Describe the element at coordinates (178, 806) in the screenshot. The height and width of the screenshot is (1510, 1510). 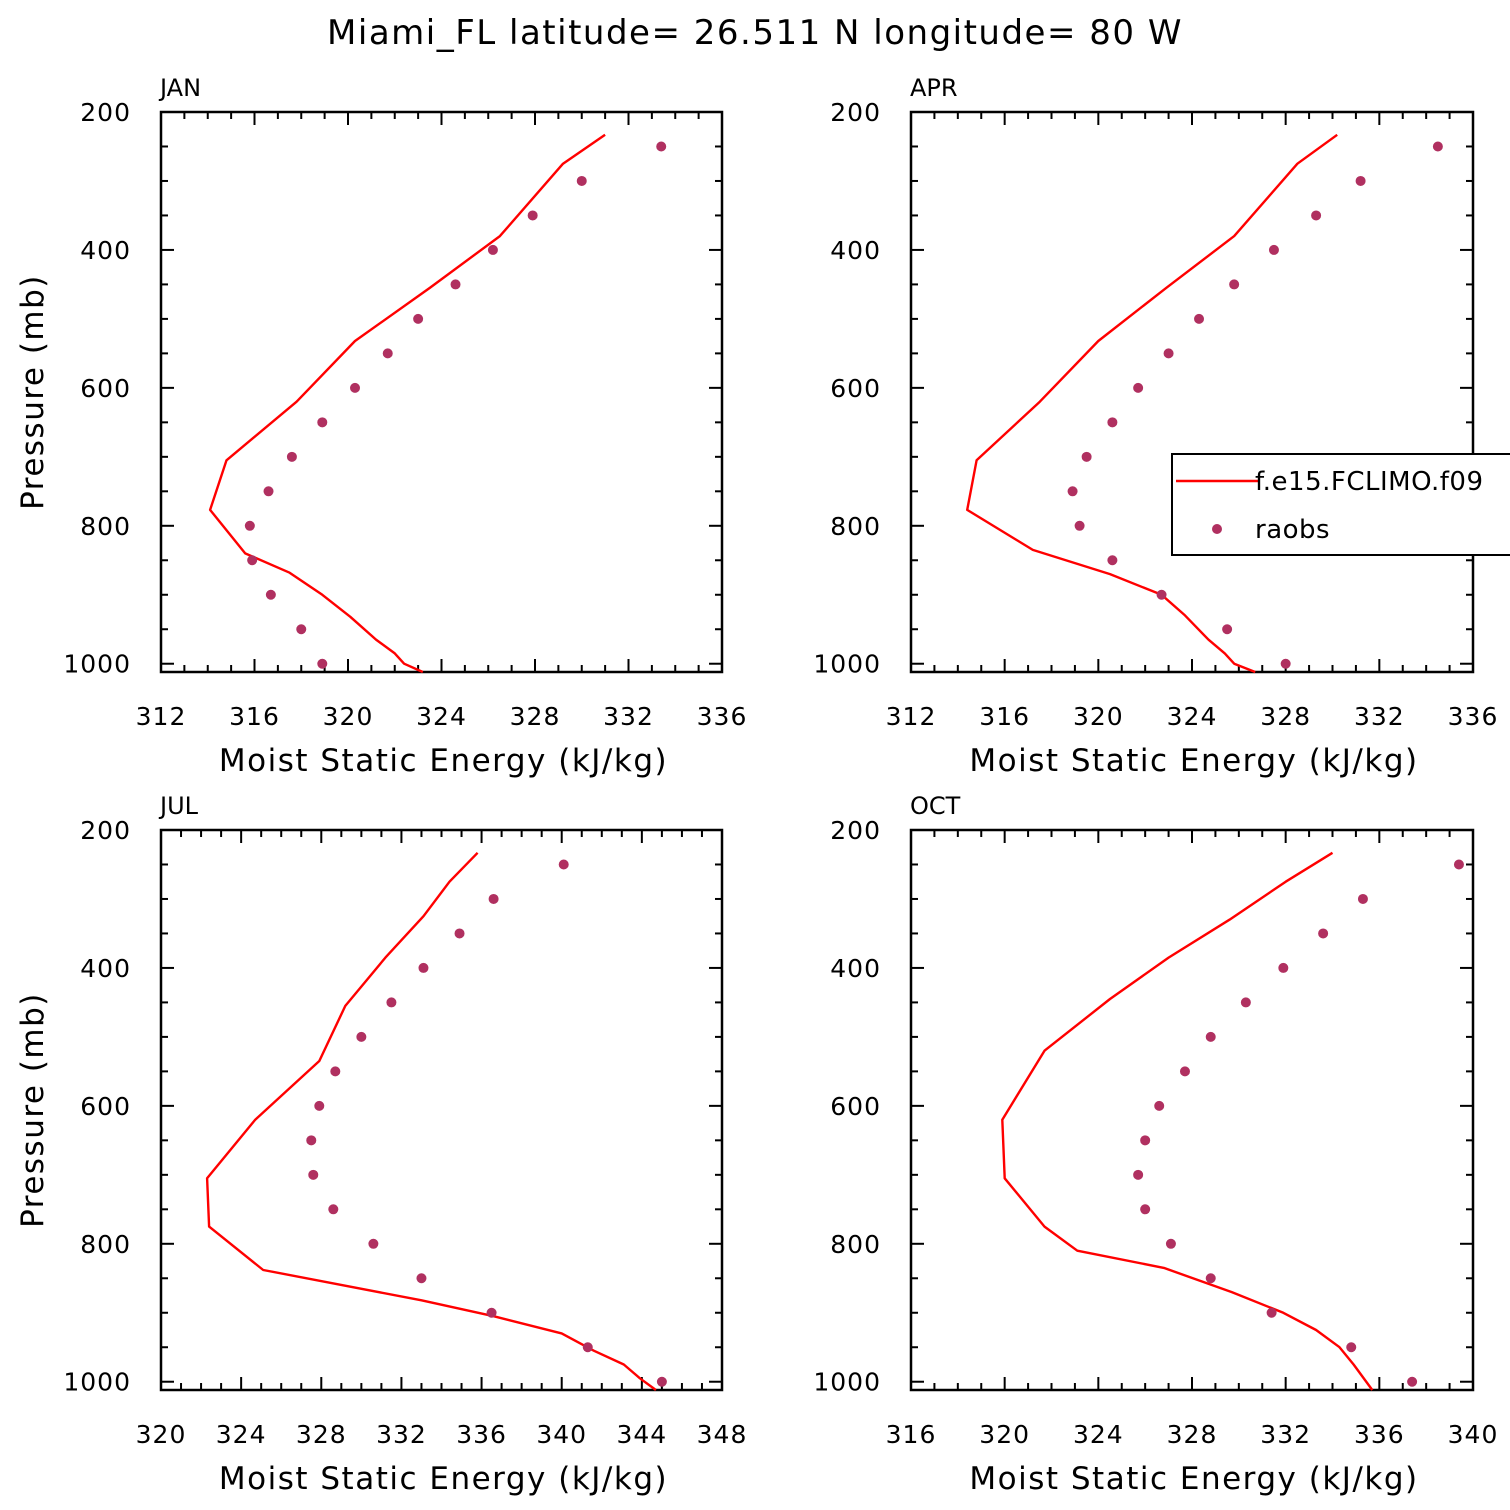
I see `panel-title: JUL` at that location.